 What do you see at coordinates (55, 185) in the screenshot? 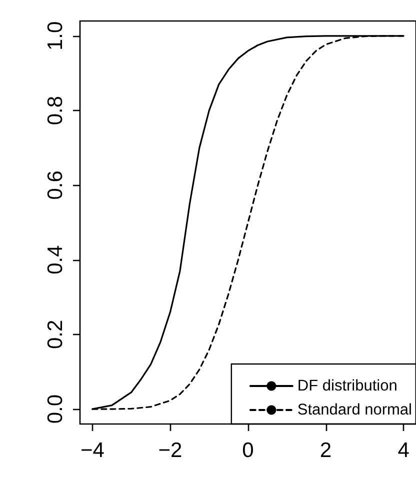
I see `y-tick-label: 0.6` at bounding box center [55, 185].